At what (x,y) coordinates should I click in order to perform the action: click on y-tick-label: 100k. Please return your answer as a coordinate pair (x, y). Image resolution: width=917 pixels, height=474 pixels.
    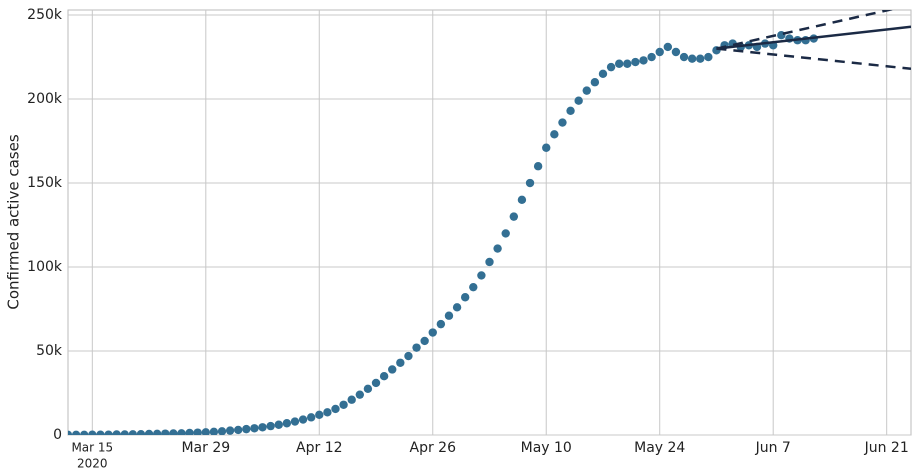
    Looking at the image, I should click on (45, 267).